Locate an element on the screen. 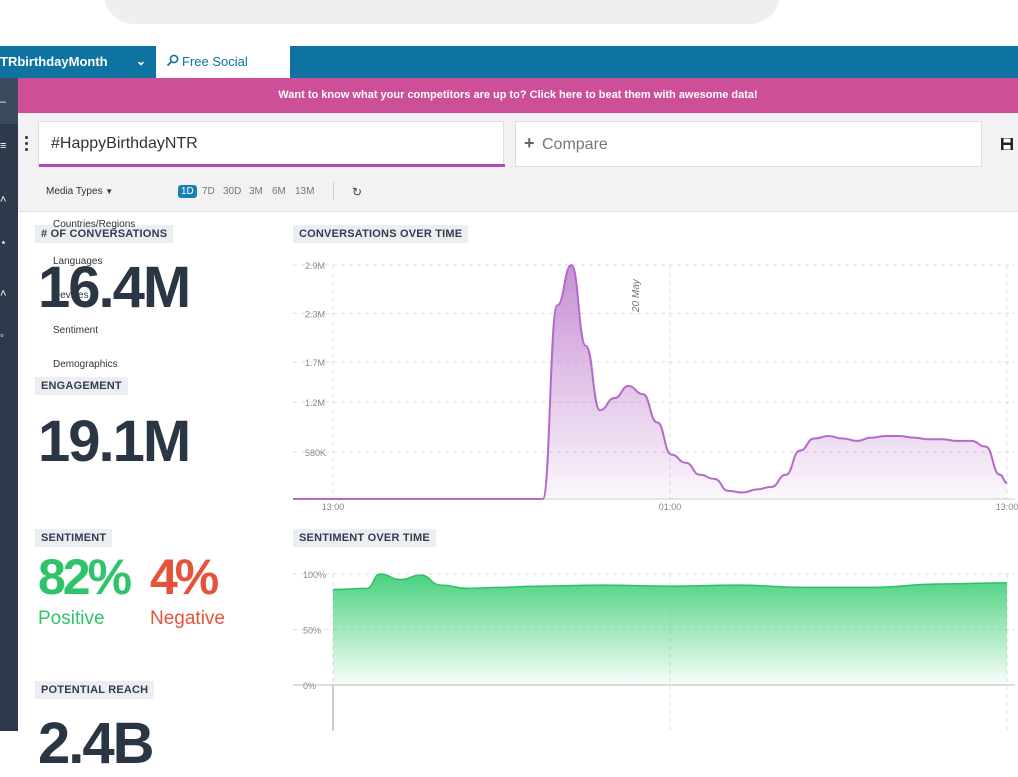 This screenshot has width=1018, height=777. save-icon is located at coordinates (1007, 144).